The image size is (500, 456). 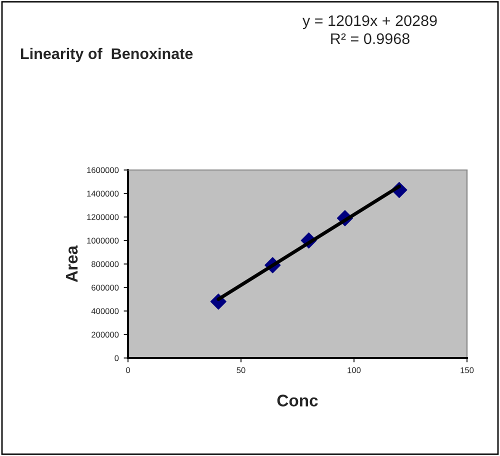 What do you see at coordinates (128, 370) in the screenshot?
I see `x-tick-label: 0` at bounding box center [128, 370].